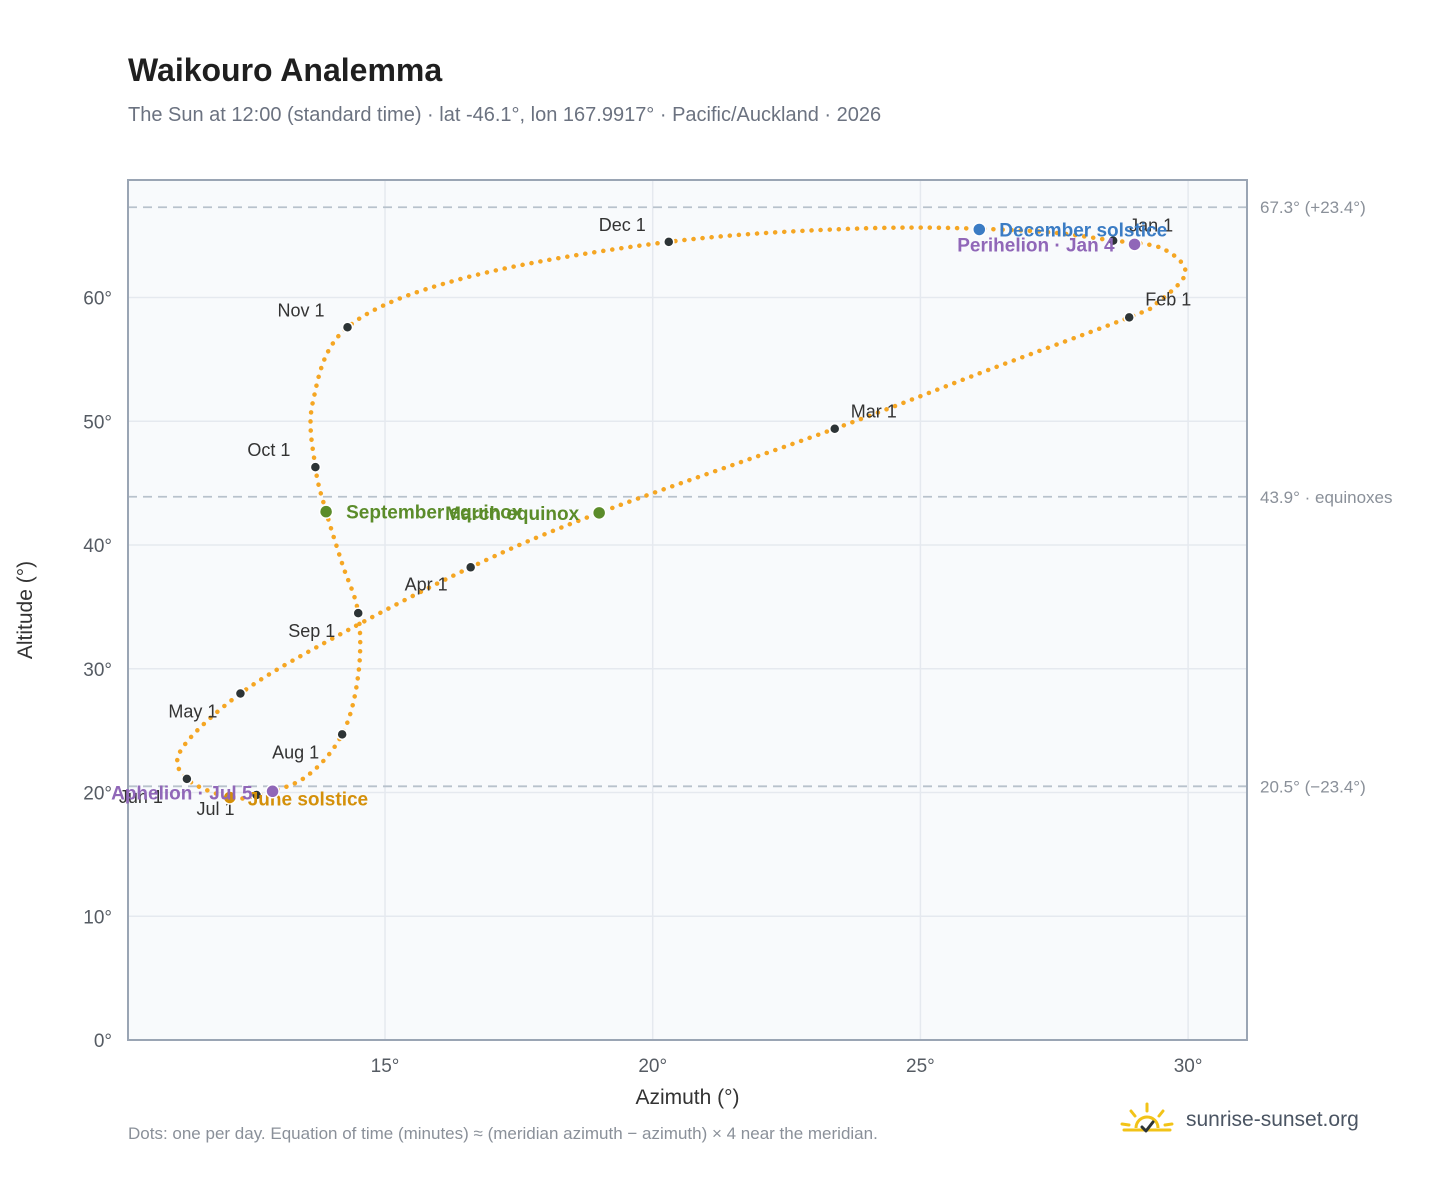 The image size is (1448, 1188). What do you see at coordinates (512, 514) in the screenshot?
I see `event-label: March equinox` at bounding box center [512, 514].